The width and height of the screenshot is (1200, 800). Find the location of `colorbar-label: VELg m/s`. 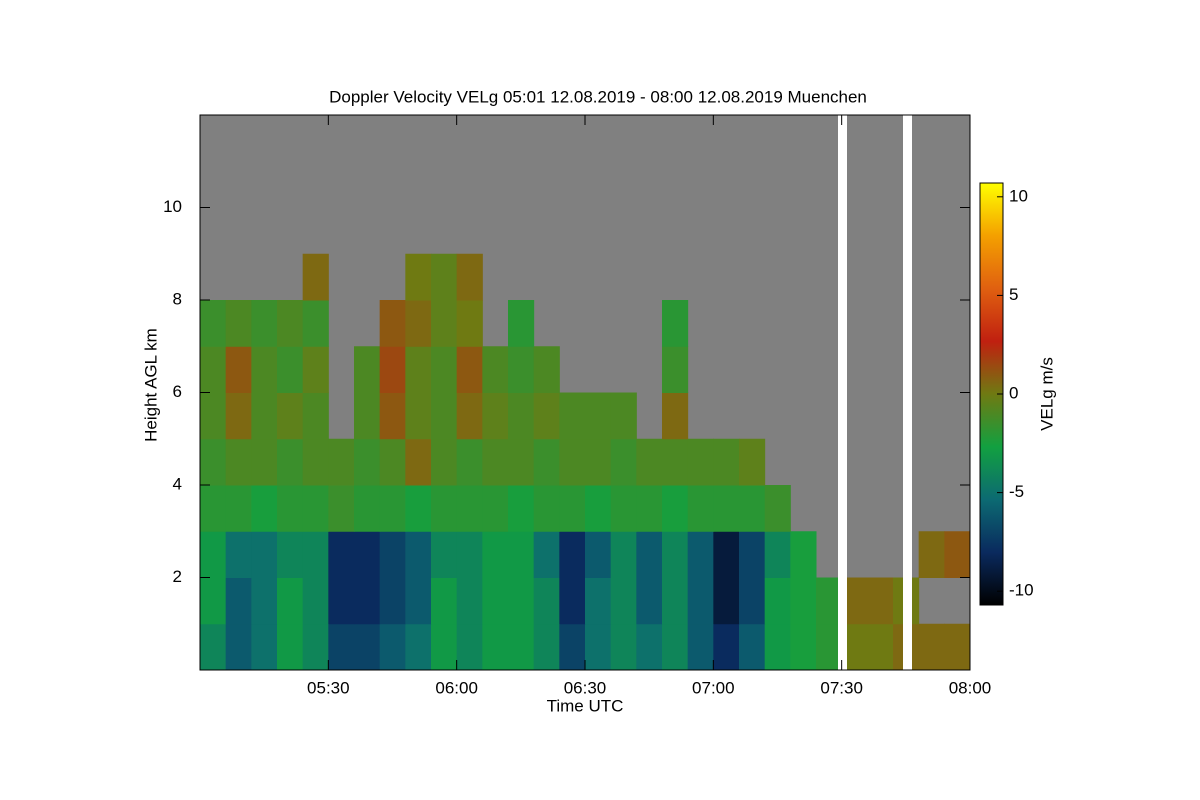

colorbar-label: VELg m/s is located at coordinates (1046, 394).